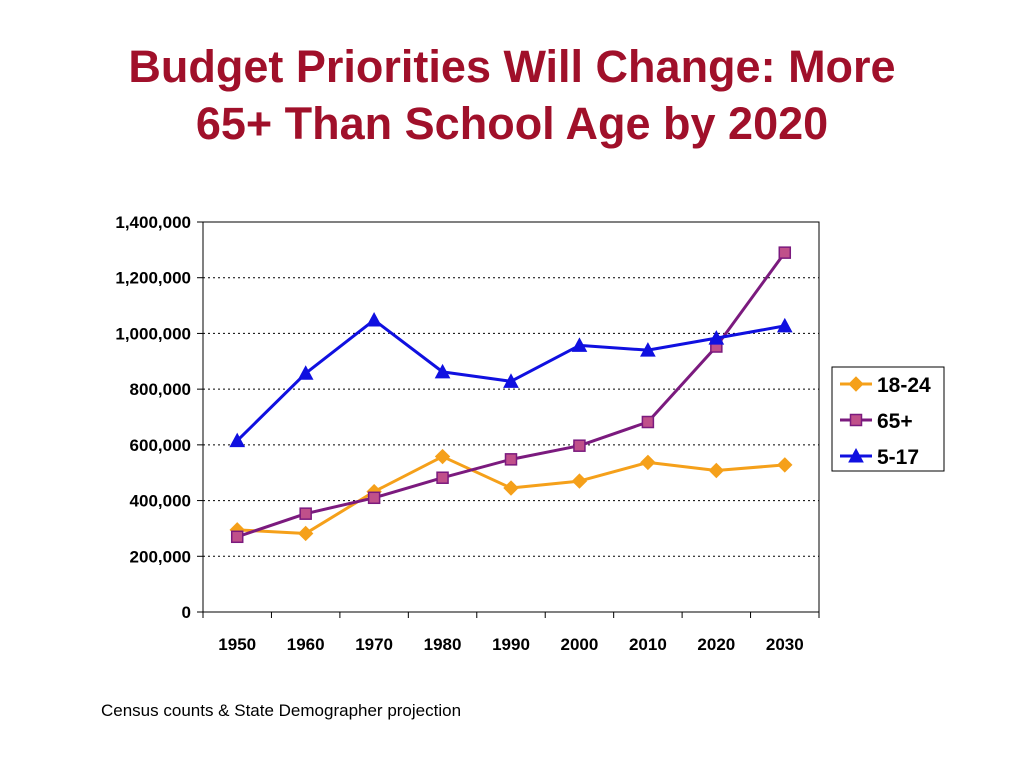 Image resolution: width=1024 pixels, height=768 pixels. I want to click on y-tick-label: 200,000, so click(160, 556).